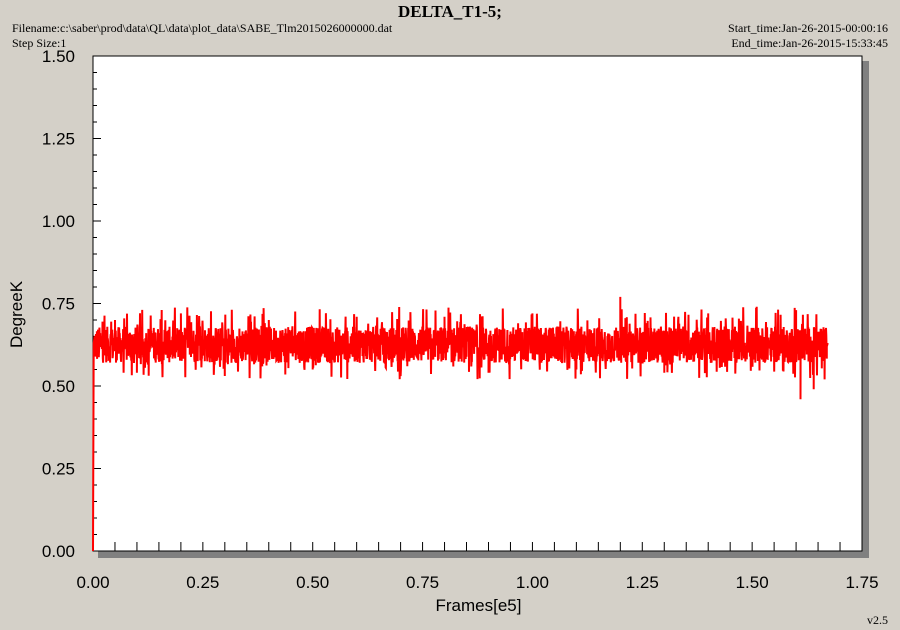  I want to click on end-time-label: End_time:Jan-26-2015-15:33:45, so click(809, 43).